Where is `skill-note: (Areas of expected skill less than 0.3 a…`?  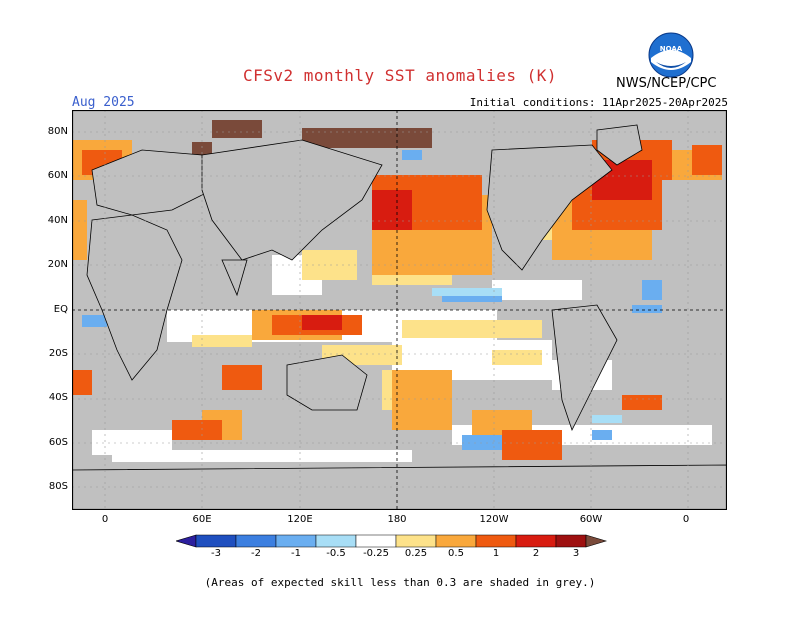 skill-note: (Areas of expected skill less than 0.3 a… is located at coordinates (400, 582).